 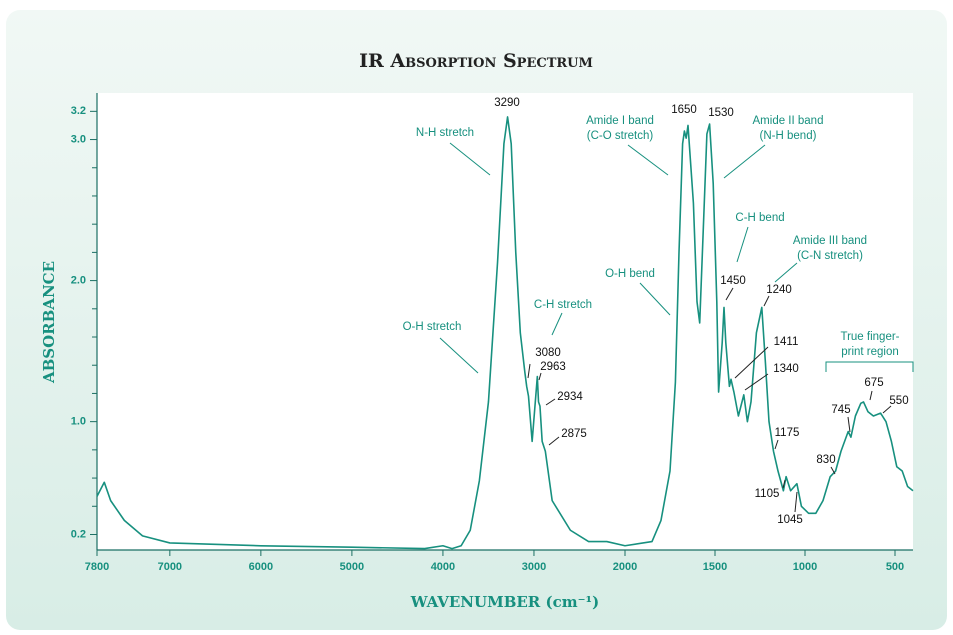 I want to click on y-tick-label: 3.2, so click(x=78, y=111).